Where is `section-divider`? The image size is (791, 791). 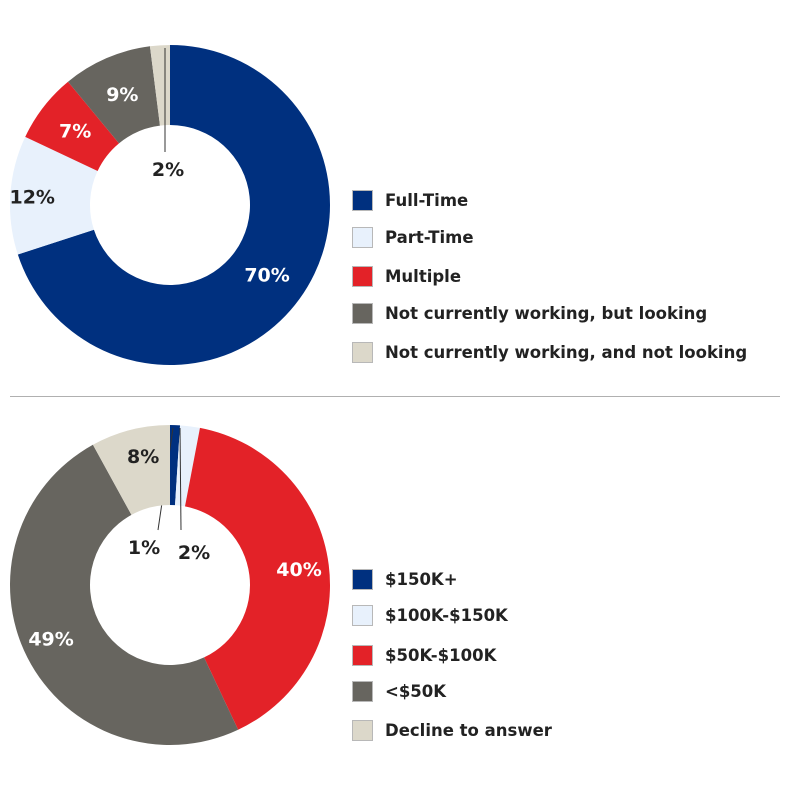 section-divider is located at coordinates (395, 396).